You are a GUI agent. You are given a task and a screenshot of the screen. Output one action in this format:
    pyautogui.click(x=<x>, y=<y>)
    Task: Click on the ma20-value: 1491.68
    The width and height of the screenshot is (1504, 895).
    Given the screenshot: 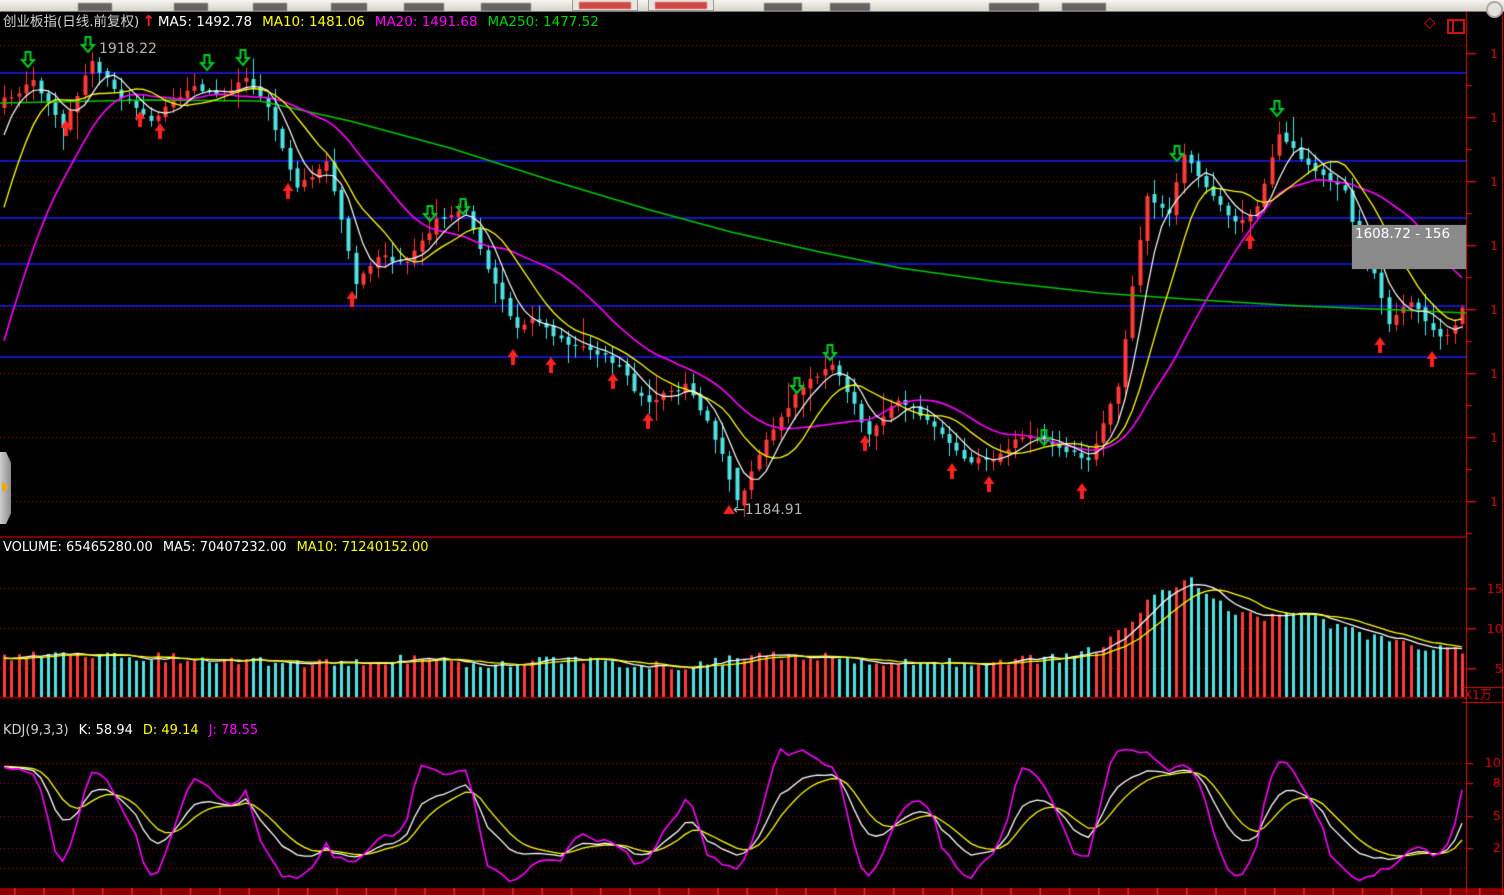 What is the action you would take?
    pyautogui.click(x=449, y=22)
    